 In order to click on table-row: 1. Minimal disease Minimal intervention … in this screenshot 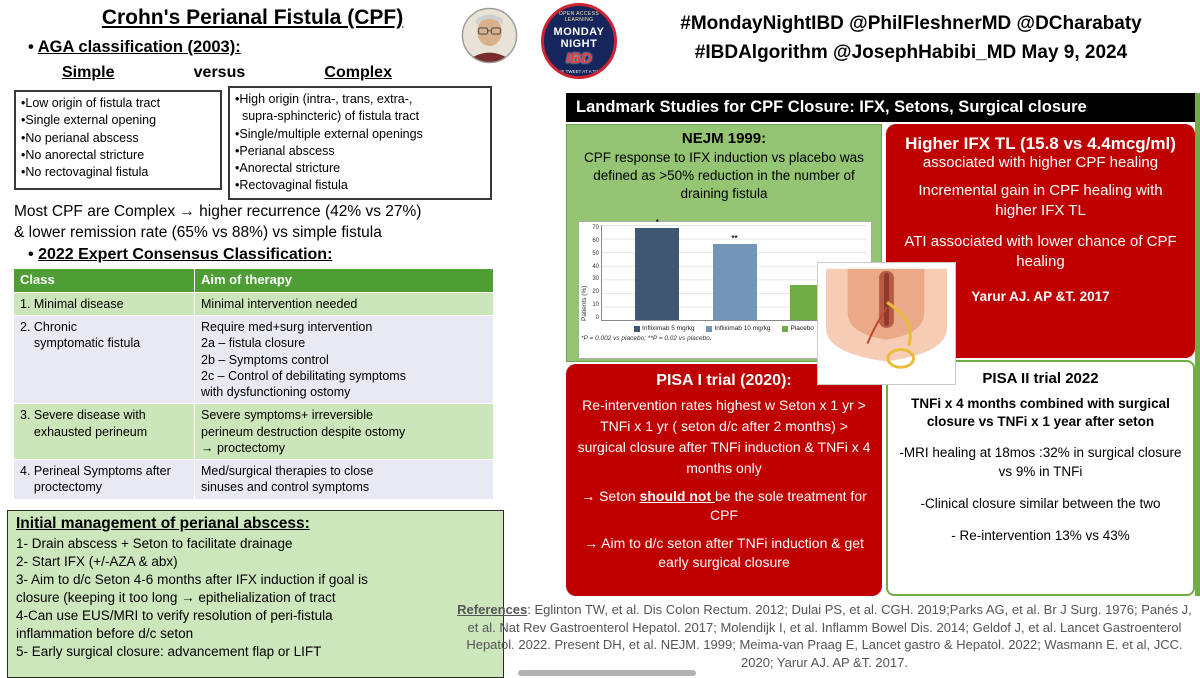, I will do `click(253, 304)`.